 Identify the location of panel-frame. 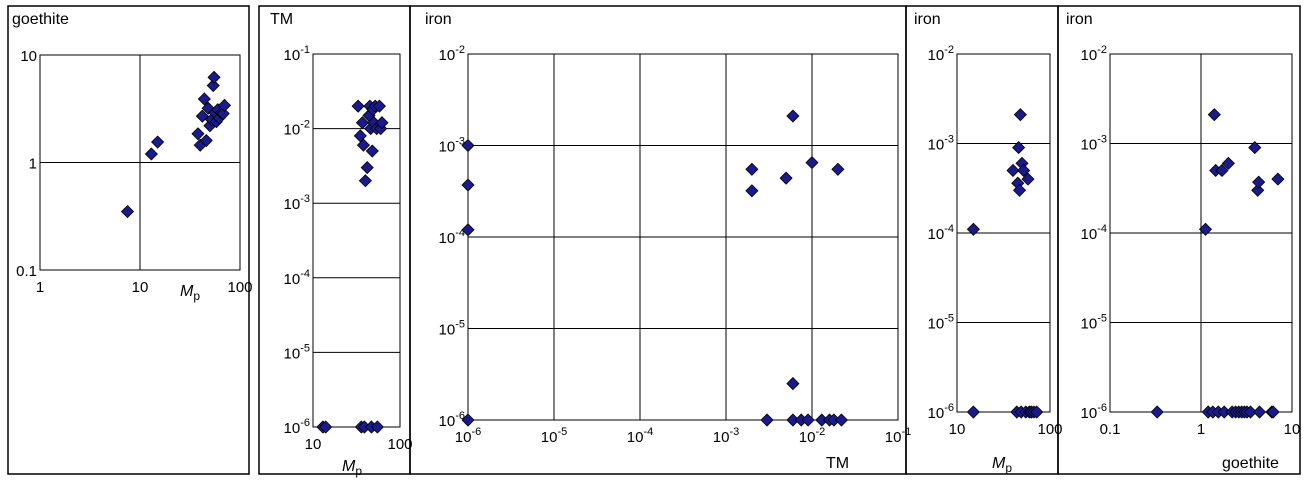
(334, 240).